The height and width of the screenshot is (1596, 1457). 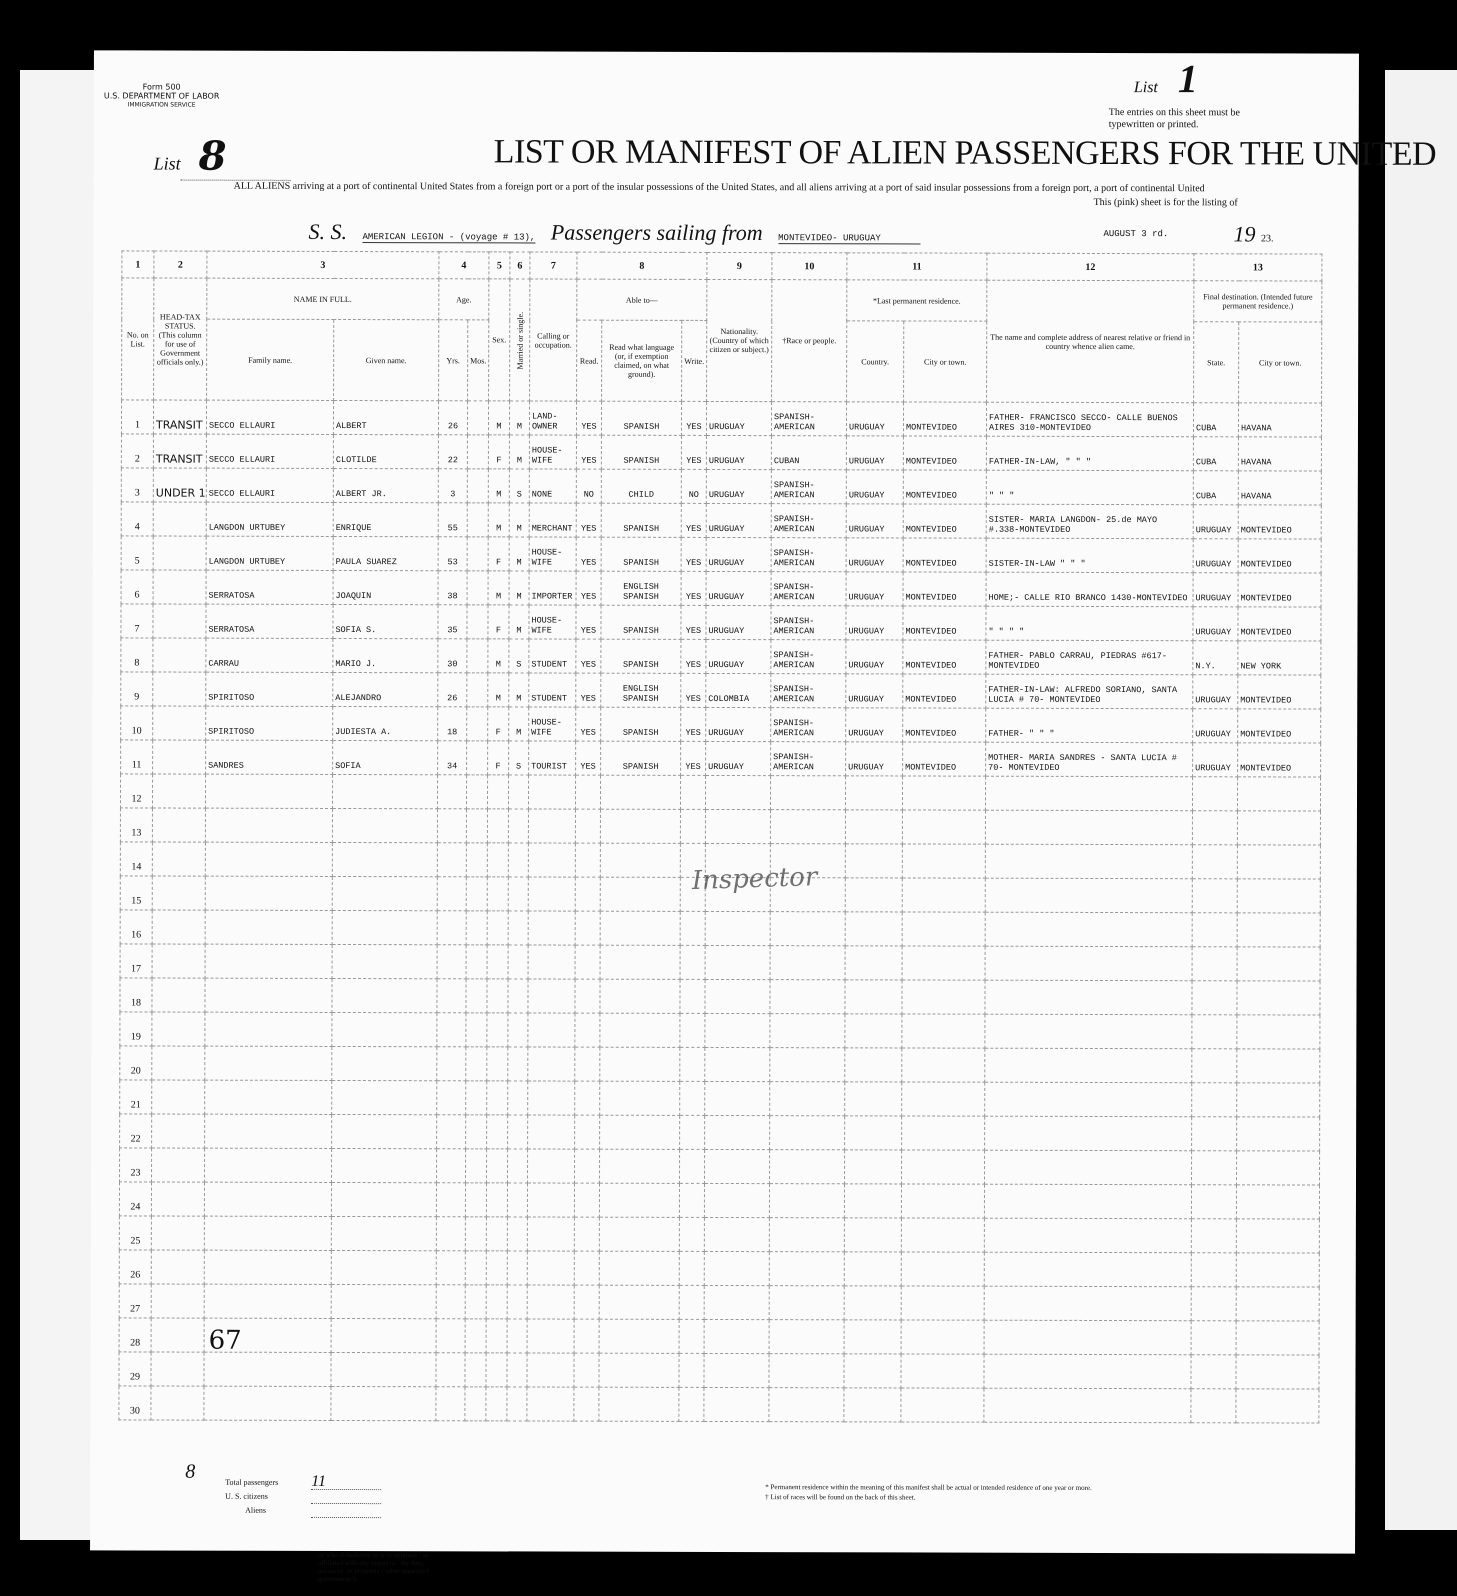 I want to click on list-label-right: List, so click(x=1145, y=88).